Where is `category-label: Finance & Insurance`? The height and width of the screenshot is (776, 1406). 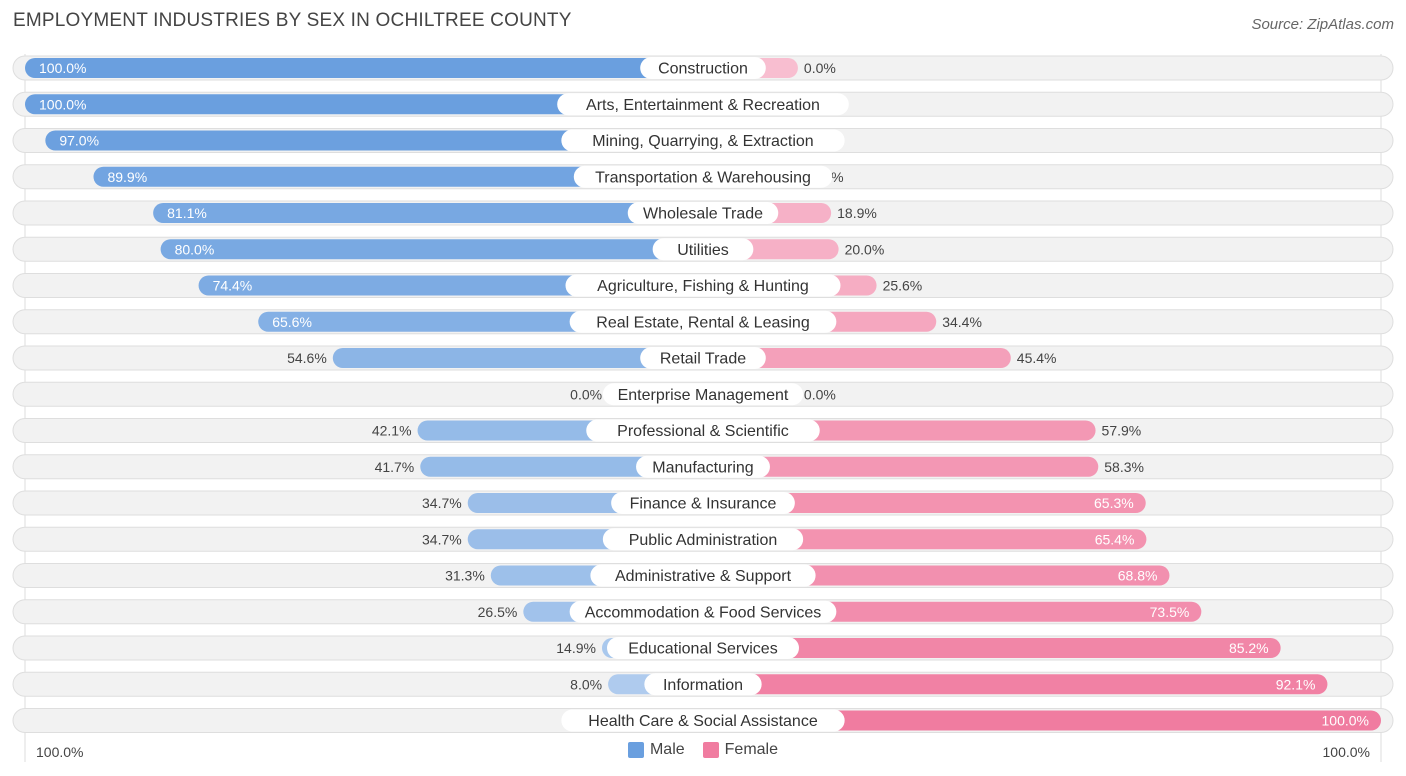
category-label: Finance & Insurance is located at coordinates (703, 504).